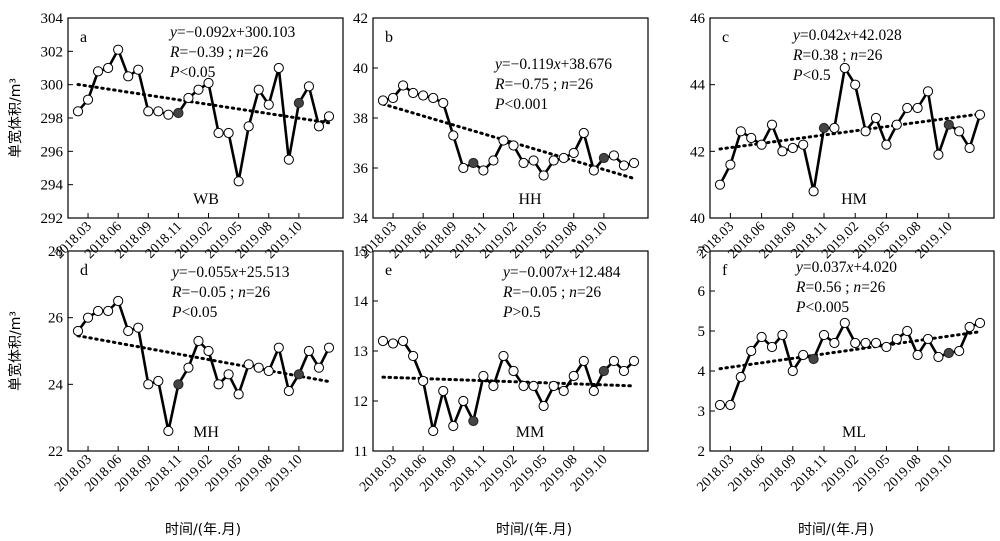  What do you see at coordinates (56, 385) in the screenshot?
I see `y-tick-label: 24` at bounding box center [56, 385].